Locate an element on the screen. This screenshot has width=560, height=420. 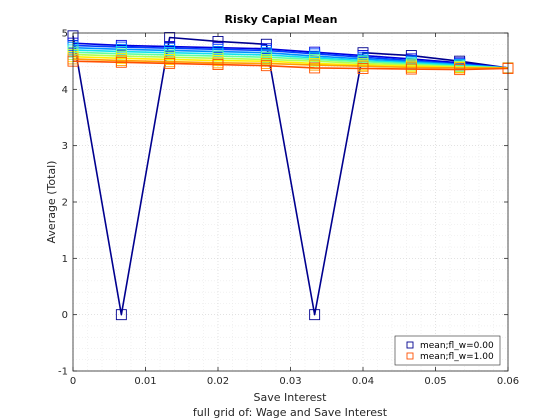
x-tick-label: 0 is located at coordinates (73, 381).